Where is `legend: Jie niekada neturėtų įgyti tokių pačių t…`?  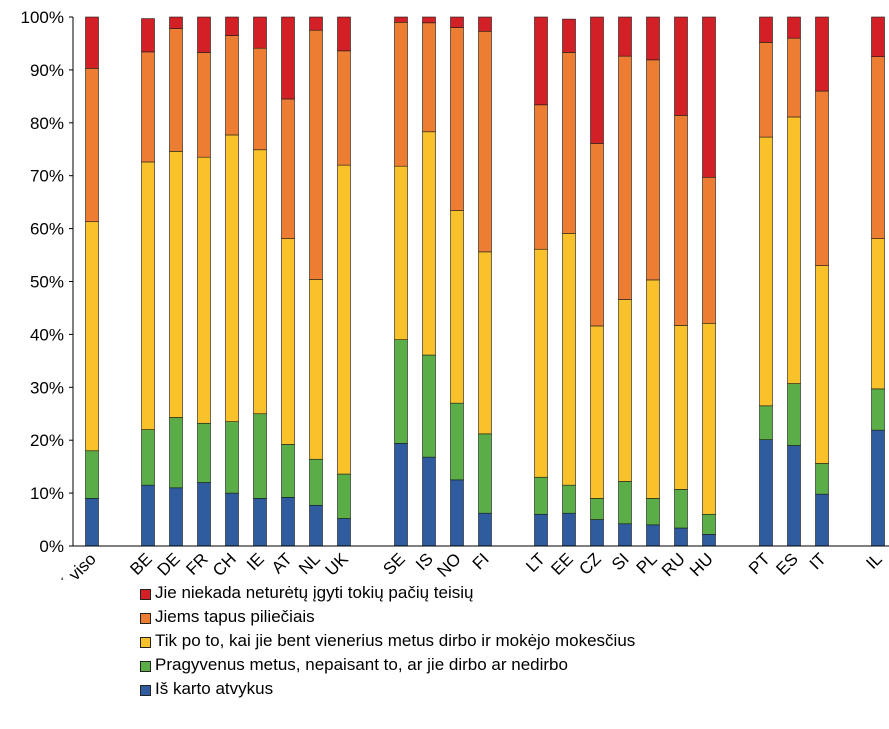 legend: Jie niekada neturėtų įgyti tokių pačių t… is located at coordinates (387, 641).